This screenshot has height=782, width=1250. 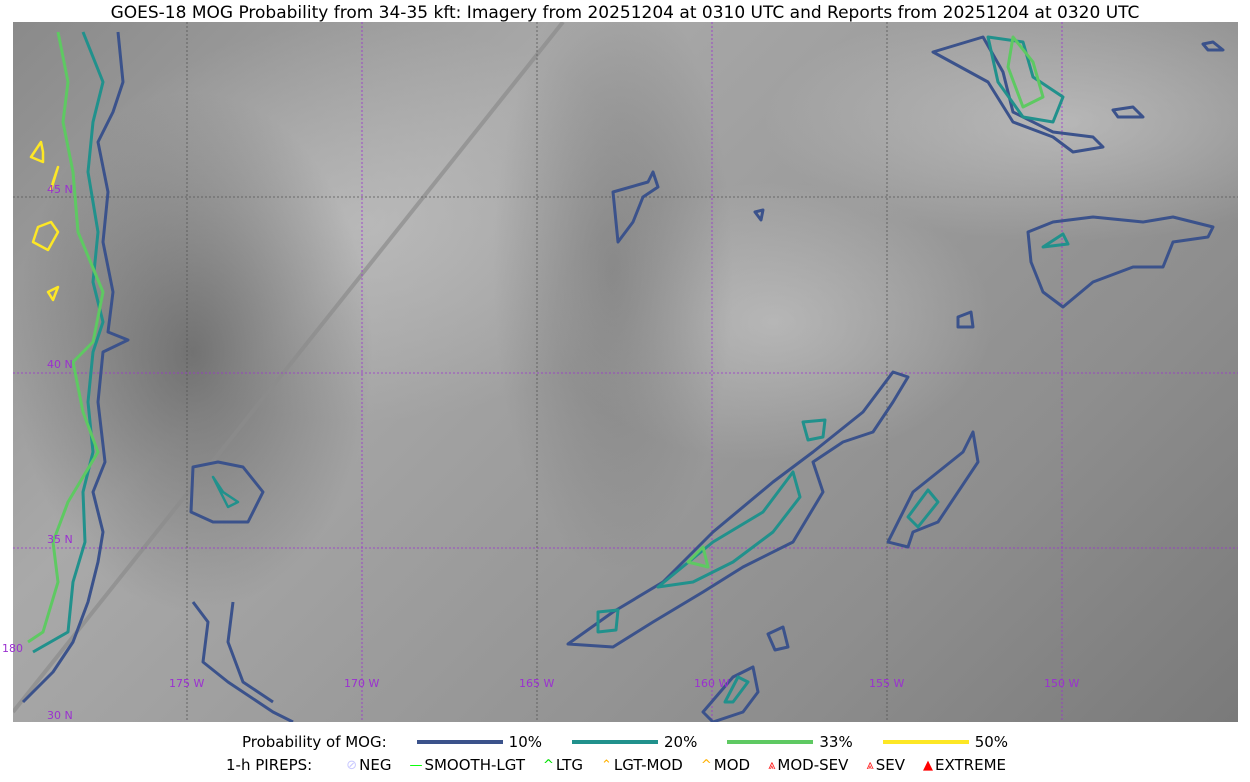 I want to click on legend-33: 33%, so click(x=836, y=742).